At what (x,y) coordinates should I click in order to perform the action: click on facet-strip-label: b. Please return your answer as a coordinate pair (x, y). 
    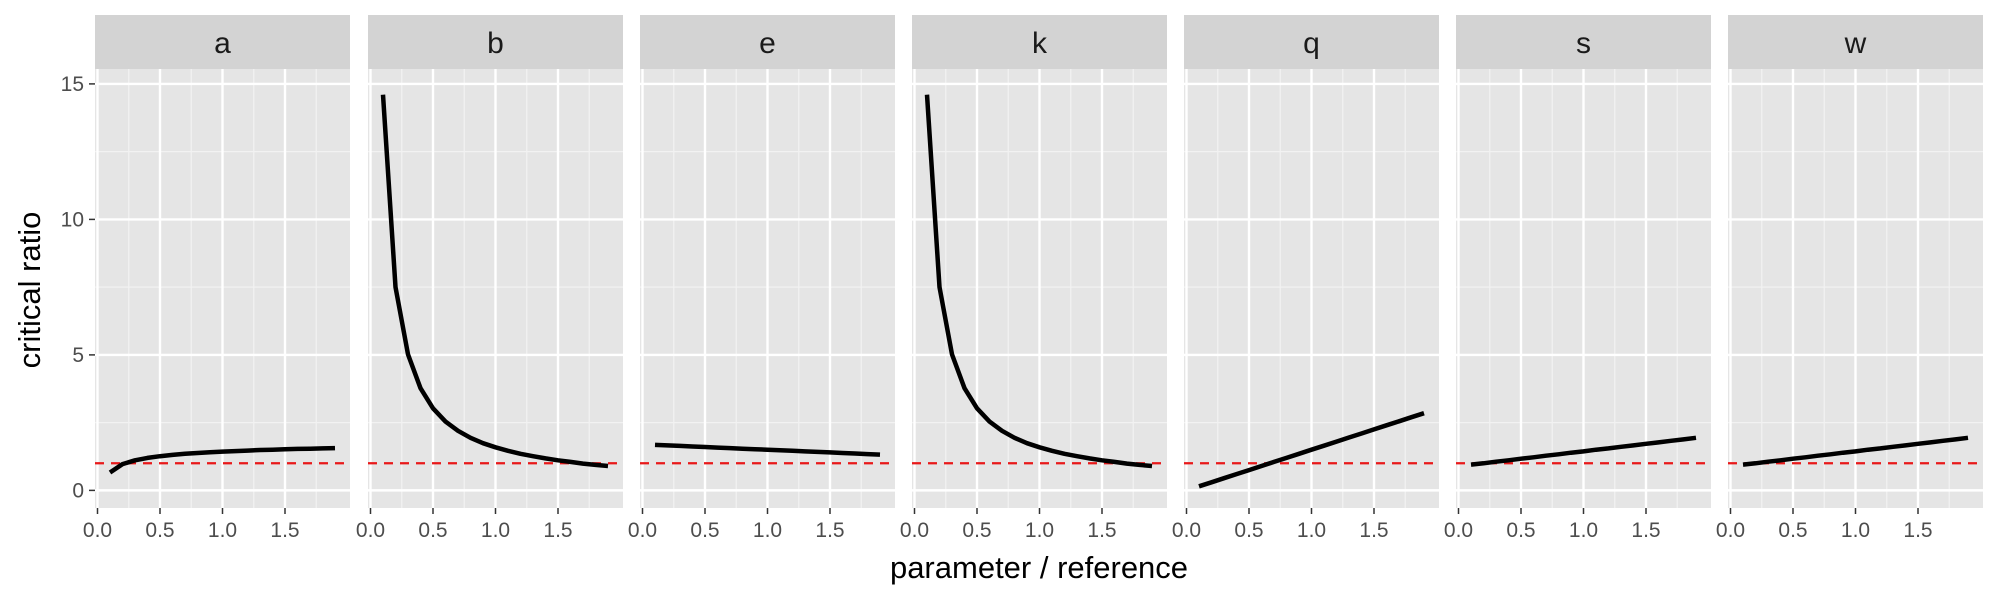
    Looking at the image, I should click on (495, 43).